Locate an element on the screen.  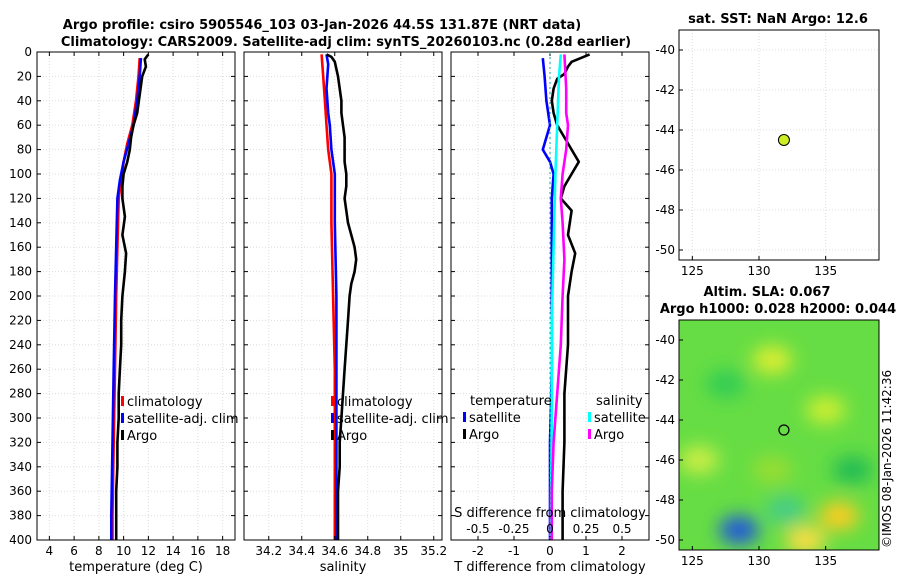
y-tick-label: 380 is located at coordinates (20, 516).